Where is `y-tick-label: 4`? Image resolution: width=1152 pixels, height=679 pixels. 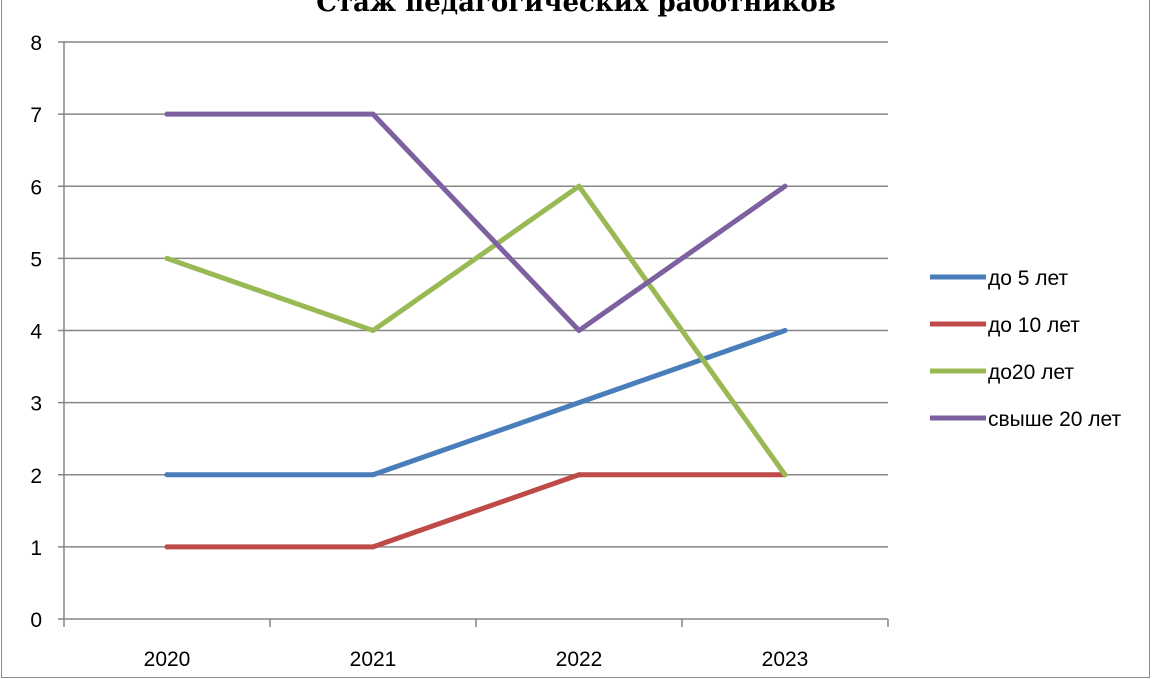 y-tick-label: 4 is located at coordinates (36, 332).